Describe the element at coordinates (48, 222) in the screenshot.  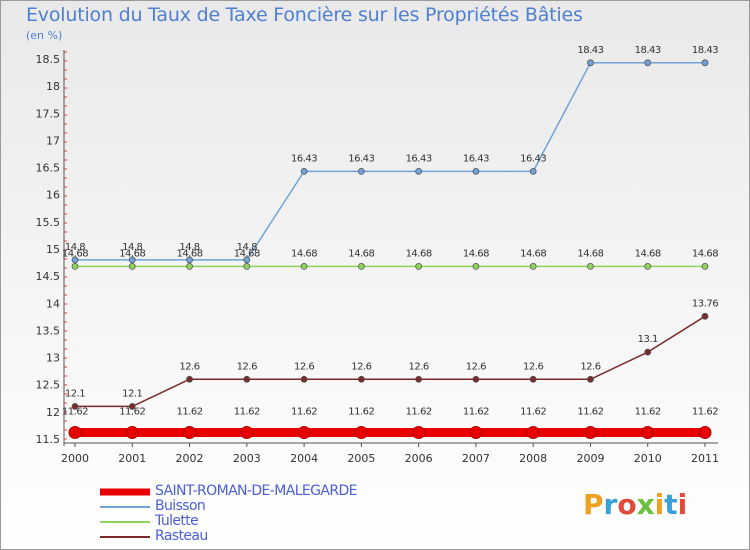
I see `y-tick-label: 15.5` at that location.